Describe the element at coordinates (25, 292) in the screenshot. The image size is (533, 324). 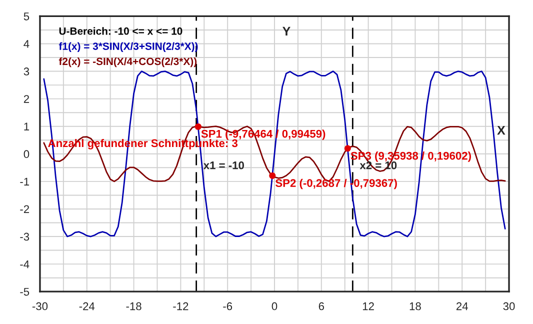
I see `y-tick-label: -5` at that location.